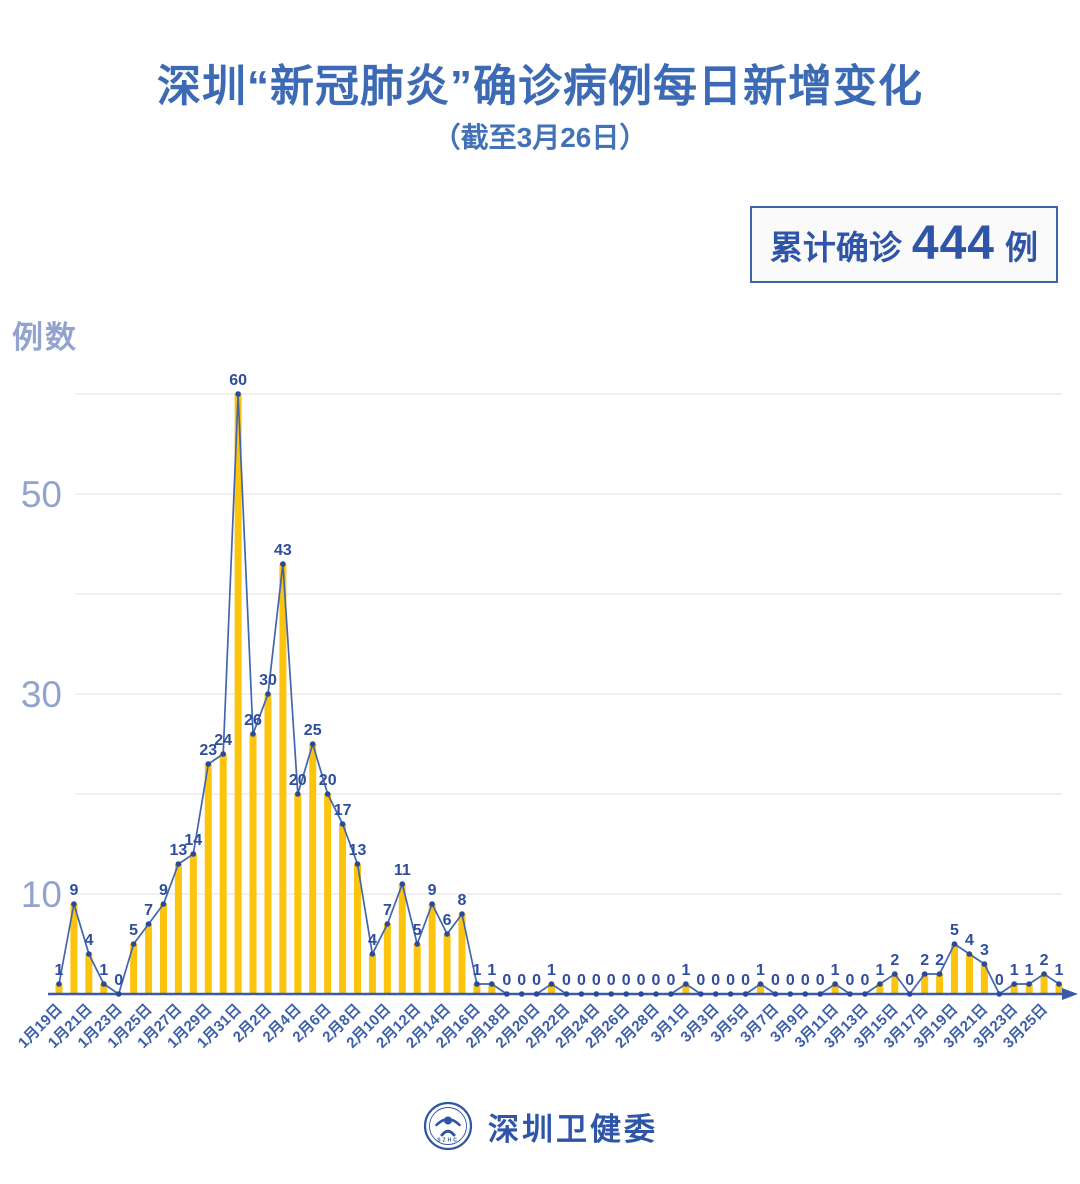 The height and width of the screenshot is (1184, 1080). I want to click on value-label-3月11日: 1, so click(835, 970).